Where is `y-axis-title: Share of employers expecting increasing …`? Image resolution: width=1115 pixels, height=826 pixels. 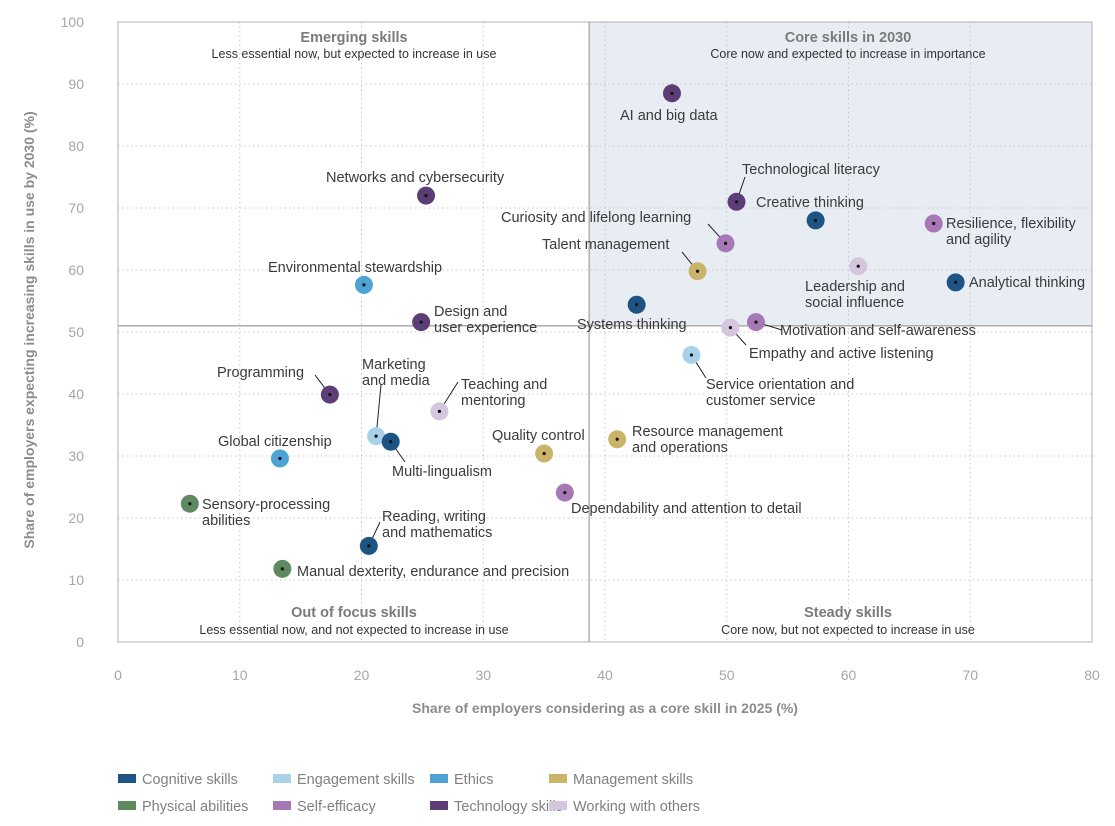
y-axis-title: Share of employers expecting increasing … is located at coordinates (29, 329).